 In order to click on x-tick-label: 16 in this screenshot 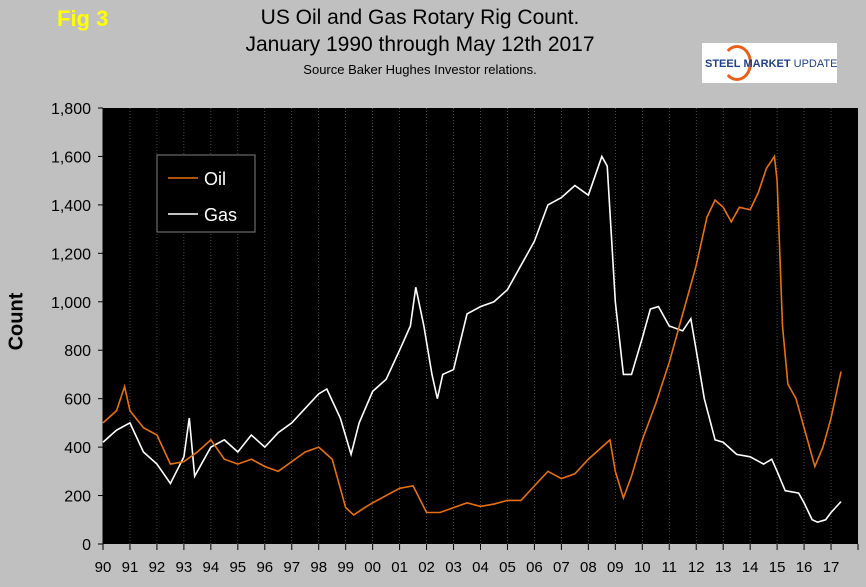, I will do `click(804, 567)`.